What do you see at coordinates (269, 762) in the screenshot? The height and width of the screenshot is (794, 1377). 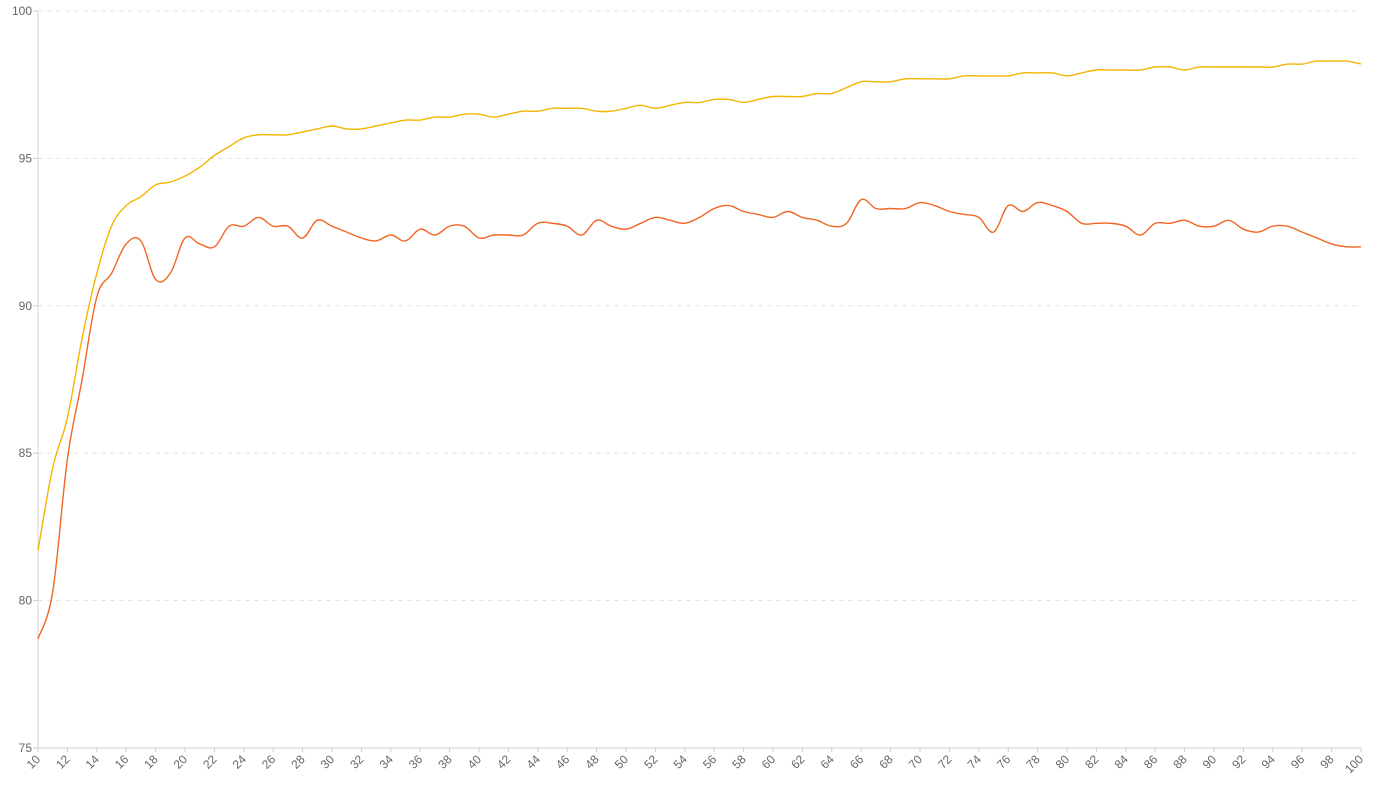 I see `x-tick-label: 26` at bounding box center [269, 762].